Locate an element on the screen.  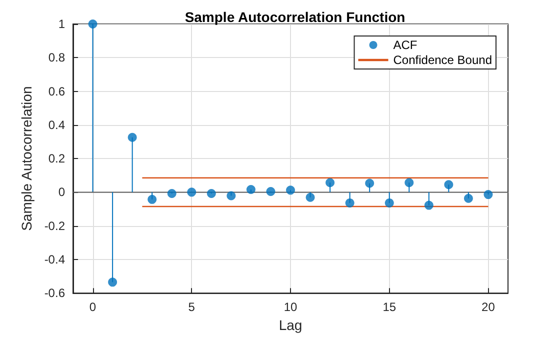
y-tick-label: 0.4 is located at coordinates (57, 125).